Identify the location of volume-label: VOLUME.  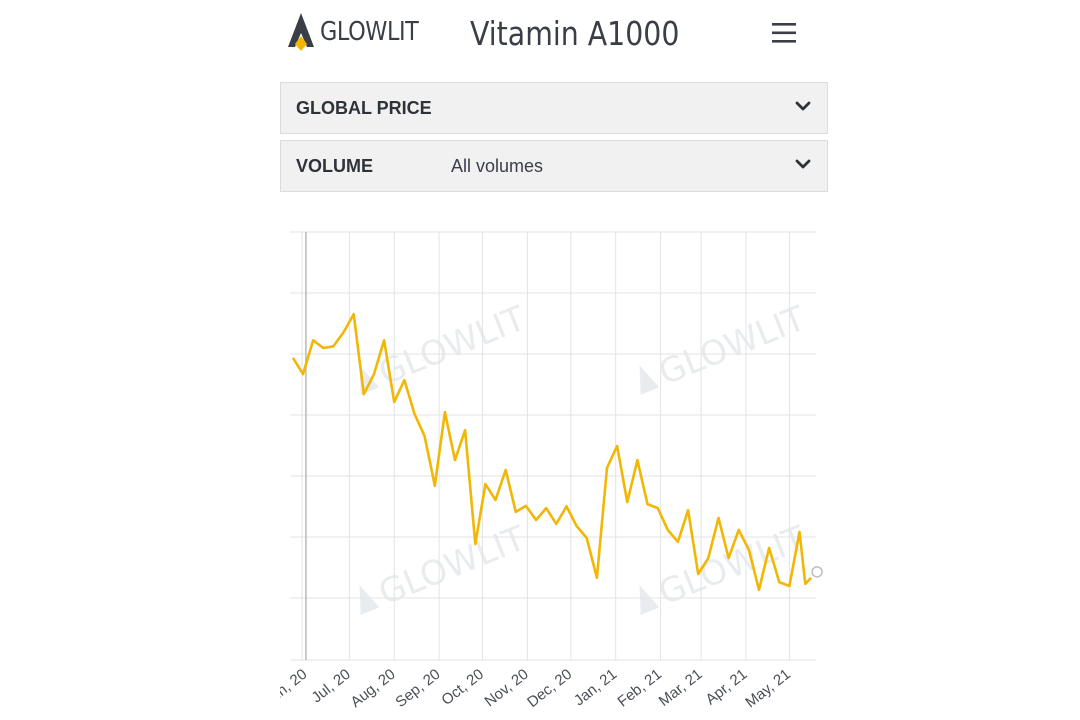
(335, 166).